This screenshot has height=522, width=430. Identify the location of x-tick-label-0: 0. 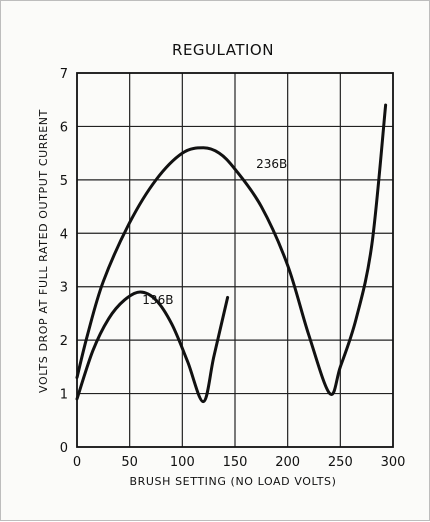
(77, 462).